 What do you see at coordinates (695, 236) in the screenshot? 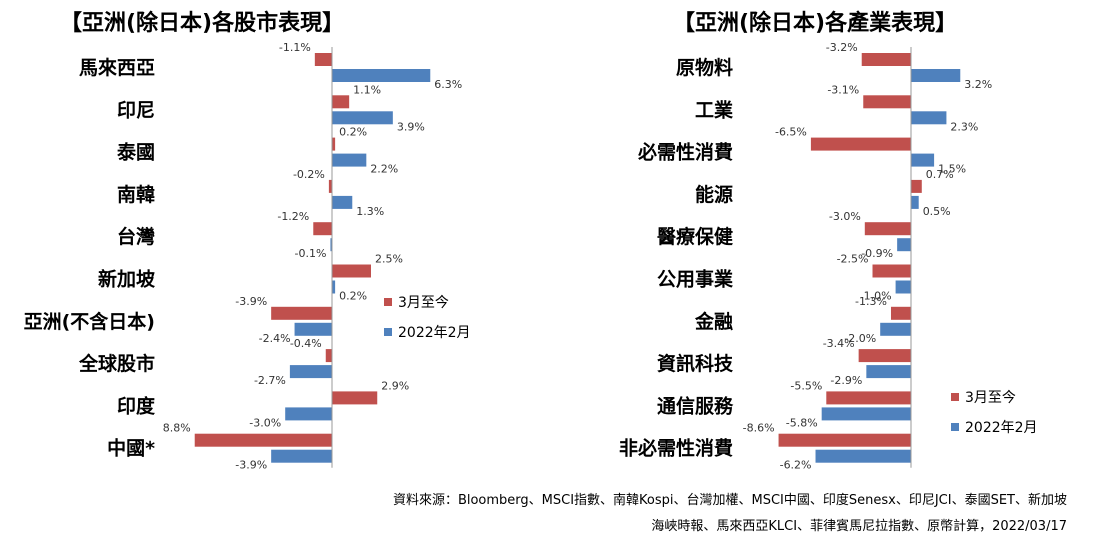
I see `category-label: 醫療保健` at bounding box center [695, 236].